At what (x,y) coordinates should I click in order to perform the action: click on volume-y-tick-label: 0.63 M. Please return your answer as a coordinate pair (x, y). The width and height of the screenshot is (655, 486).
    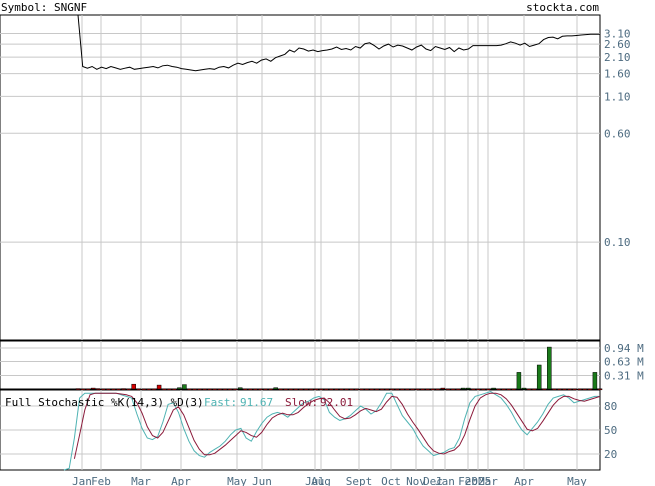
    Looking at the image, I should click on (624, 362).